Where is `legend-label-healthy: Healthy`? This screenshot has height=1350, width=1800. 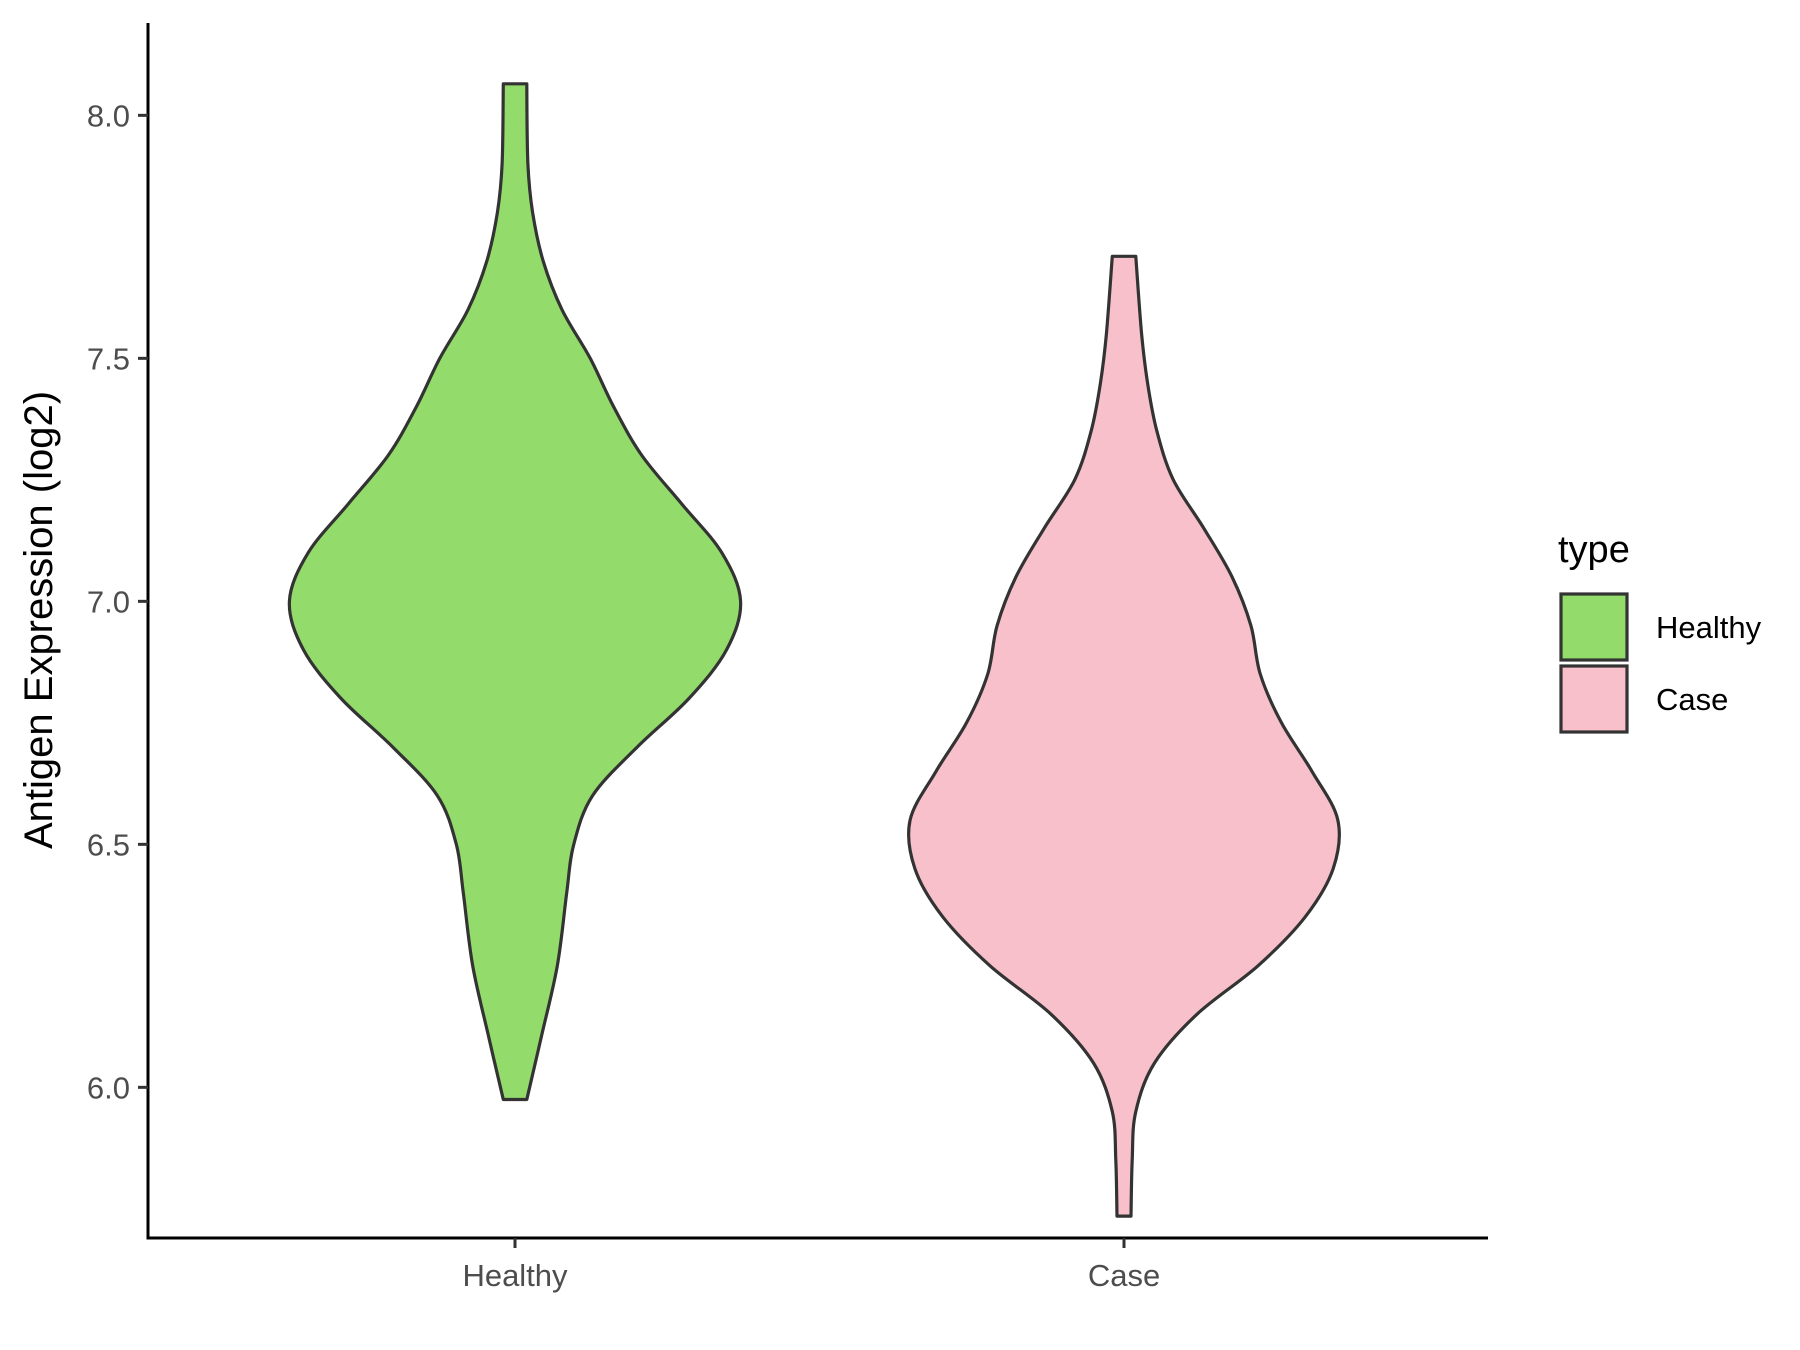 legend-label-healthy: Healthy is located at coordinates (1709, 627).